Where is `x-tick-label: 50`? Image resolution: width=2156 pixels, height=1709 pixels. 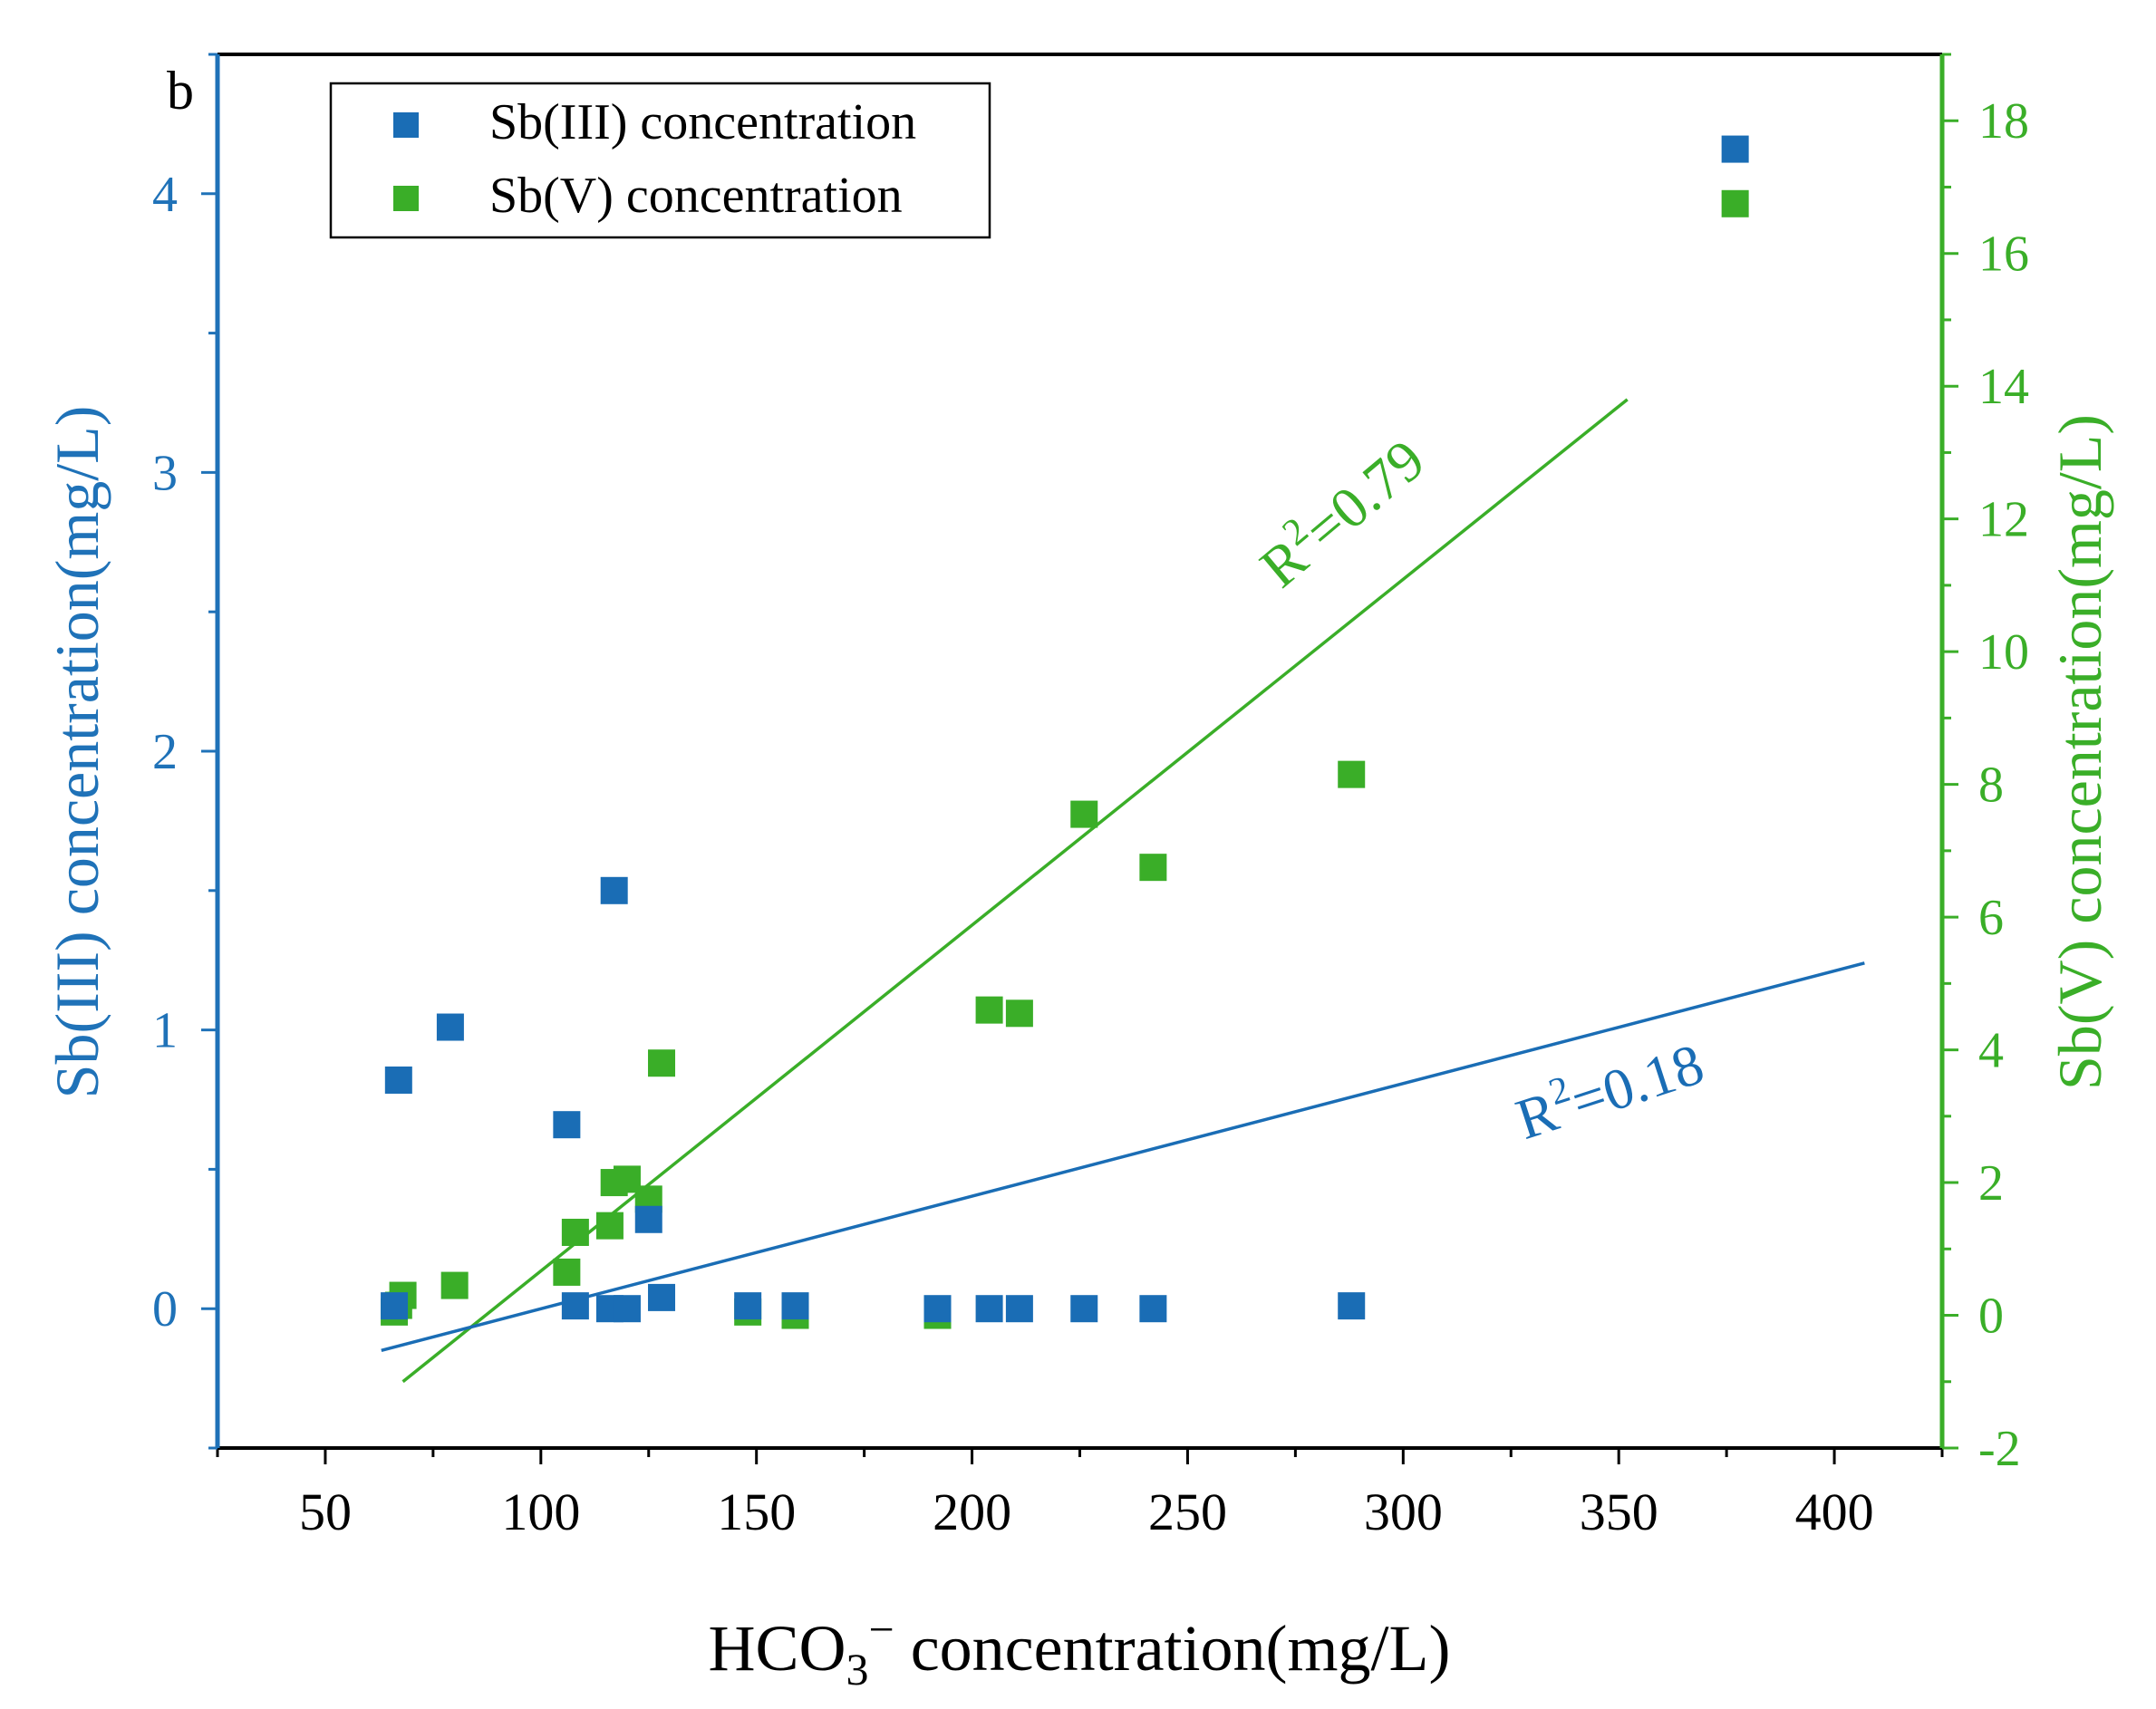
x-tick-label: 50 is located at coordinates (325, 1512).